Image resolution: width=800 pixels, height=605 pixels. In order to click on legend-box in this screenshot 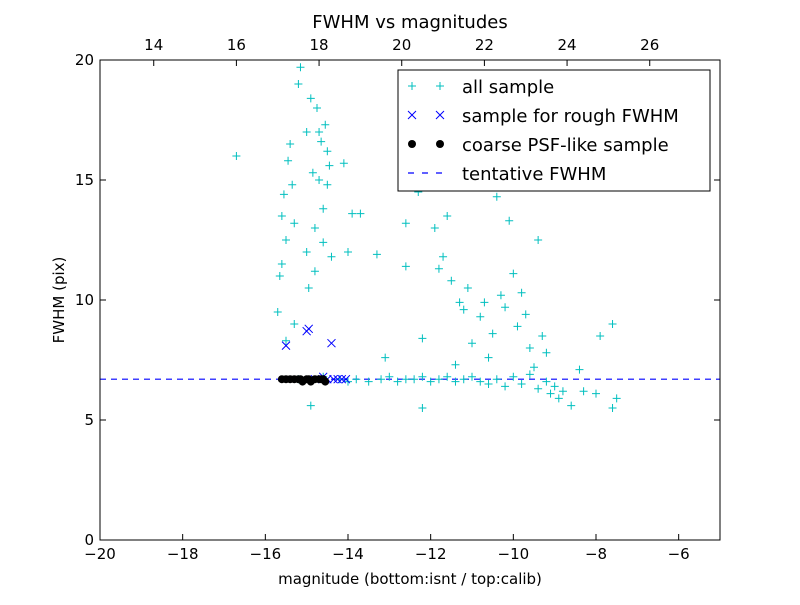, I will do `click(554, 130)`.